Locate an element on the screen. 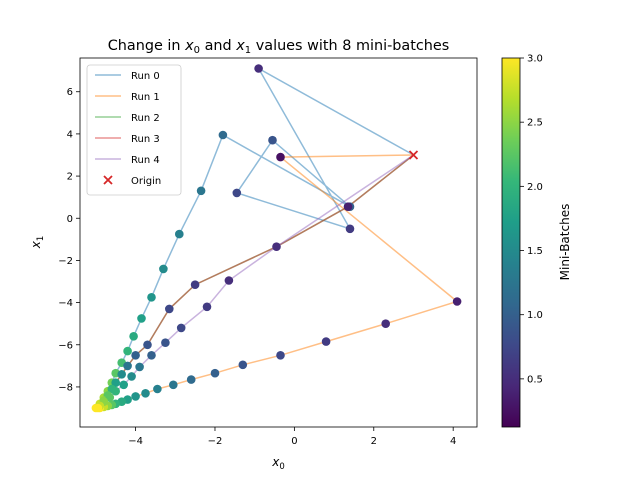 Image resolution: width=640 pixels, height=484 pixels. colorbar-tick-label: 2.0 is located at coordinates (535, 187).